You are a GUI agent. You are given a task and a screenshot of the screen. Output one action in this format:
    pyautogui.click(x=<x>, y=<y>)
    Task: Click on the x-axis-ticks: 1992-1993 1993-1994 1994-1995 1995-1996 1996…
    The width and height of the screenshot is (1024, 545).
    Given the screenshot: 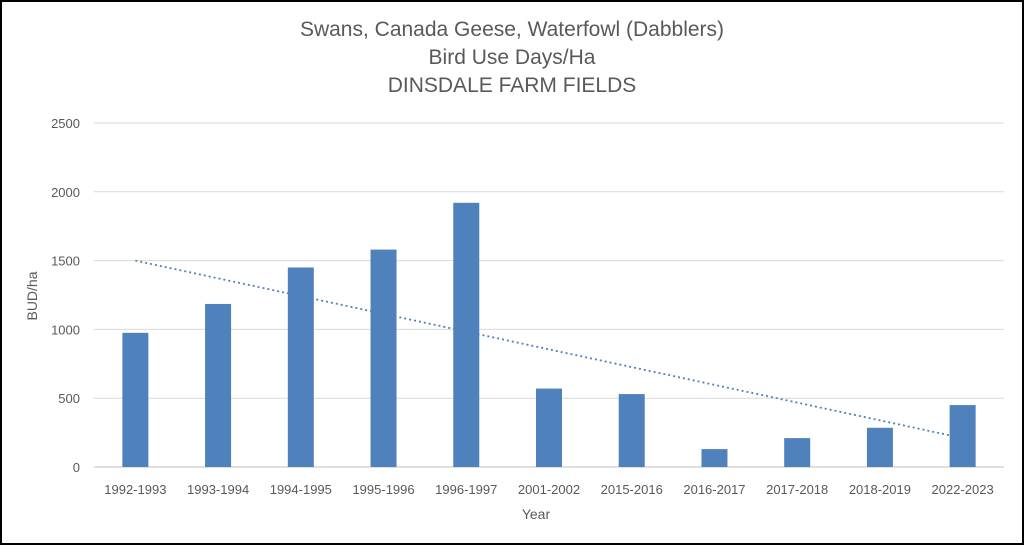 What is the action you would take?
    pyautogui.click(x=548, y=489)
    